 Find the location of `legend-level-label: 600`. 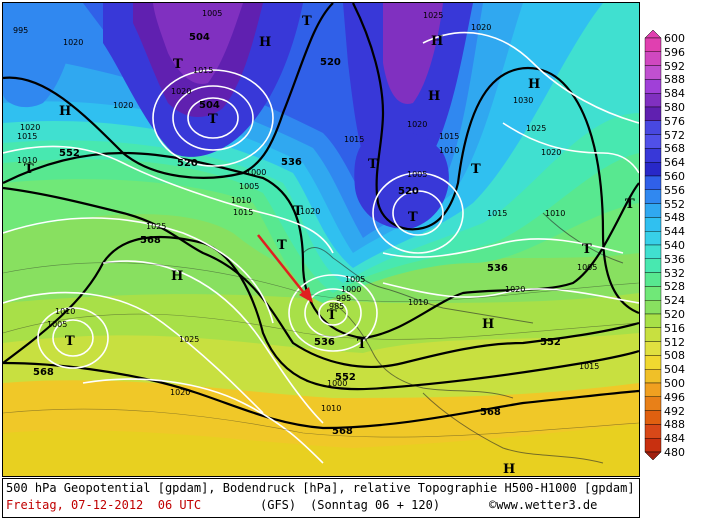

legend-level-label: 600 is located at coordinates (674, 38).